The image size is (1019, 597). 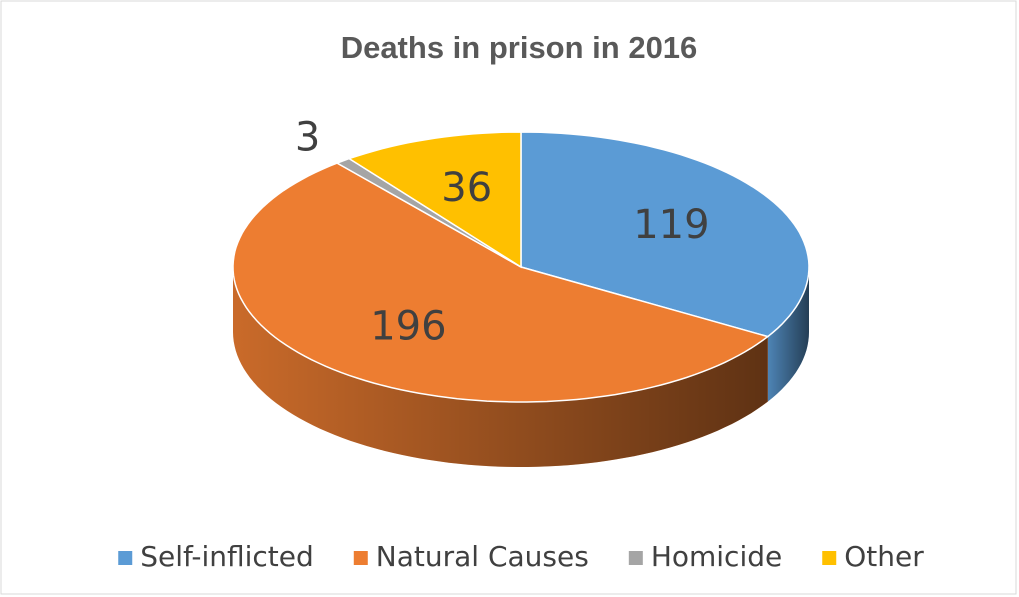 I want to click on data-label: 36, so click(x=466, y=188).